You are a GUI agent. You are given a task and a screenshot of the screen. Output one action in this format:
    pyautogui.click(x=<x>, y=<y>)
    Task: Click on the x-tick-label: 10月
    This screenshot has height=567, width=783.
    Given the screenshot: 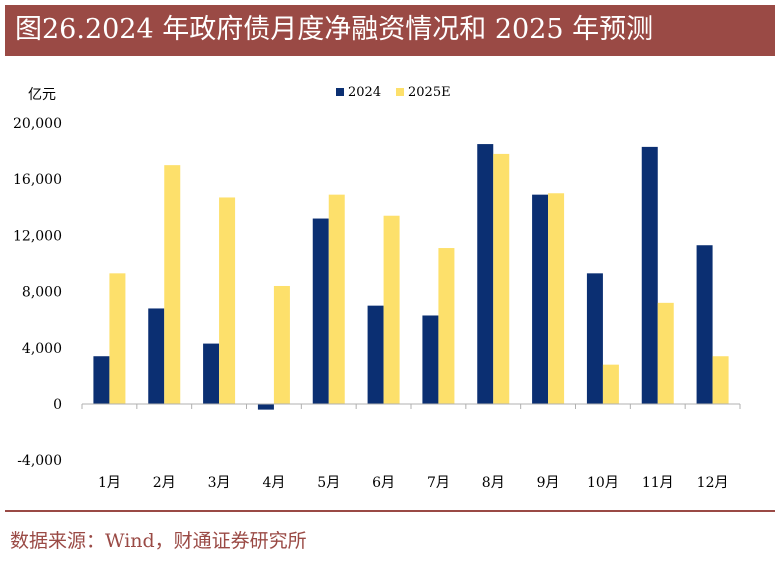 What is the action you would take?
    pyautogui.click(x=603, y=483)
    